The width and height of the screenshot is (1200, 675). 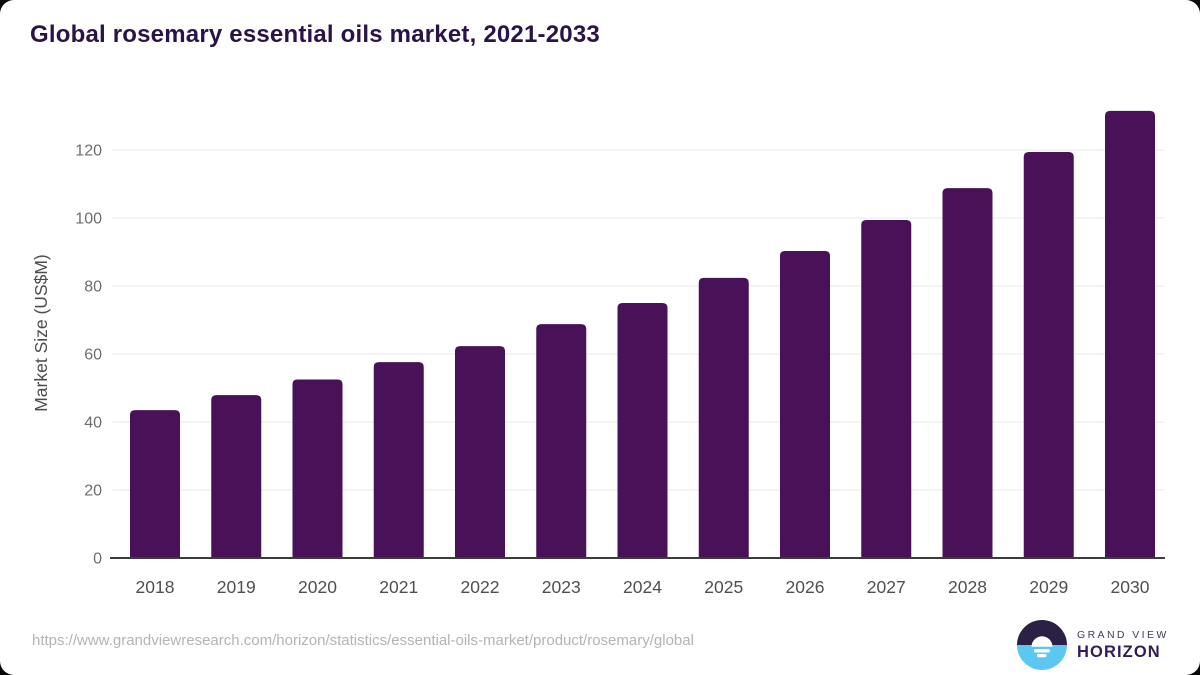 I want to click on horizon-sun-icon, so click(x=1042, y=645).